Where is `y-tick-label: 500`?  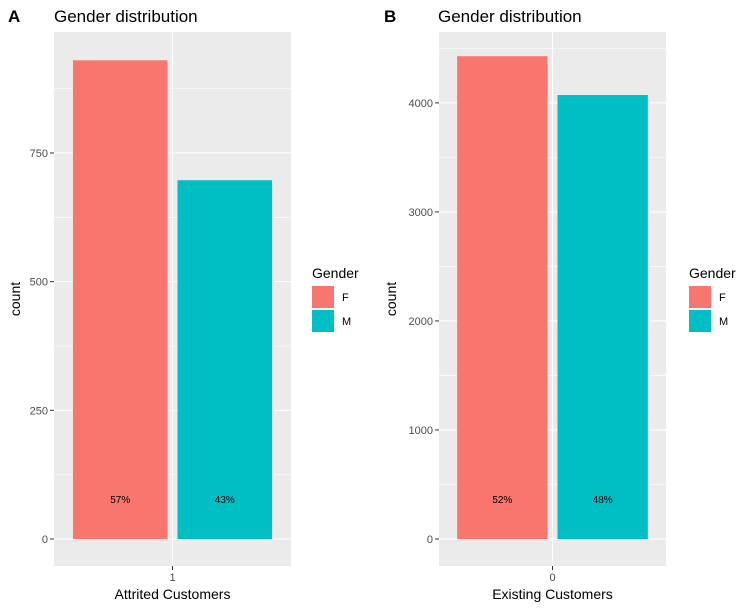 y-tick-label: 500 is located at coordinates (39, 283).